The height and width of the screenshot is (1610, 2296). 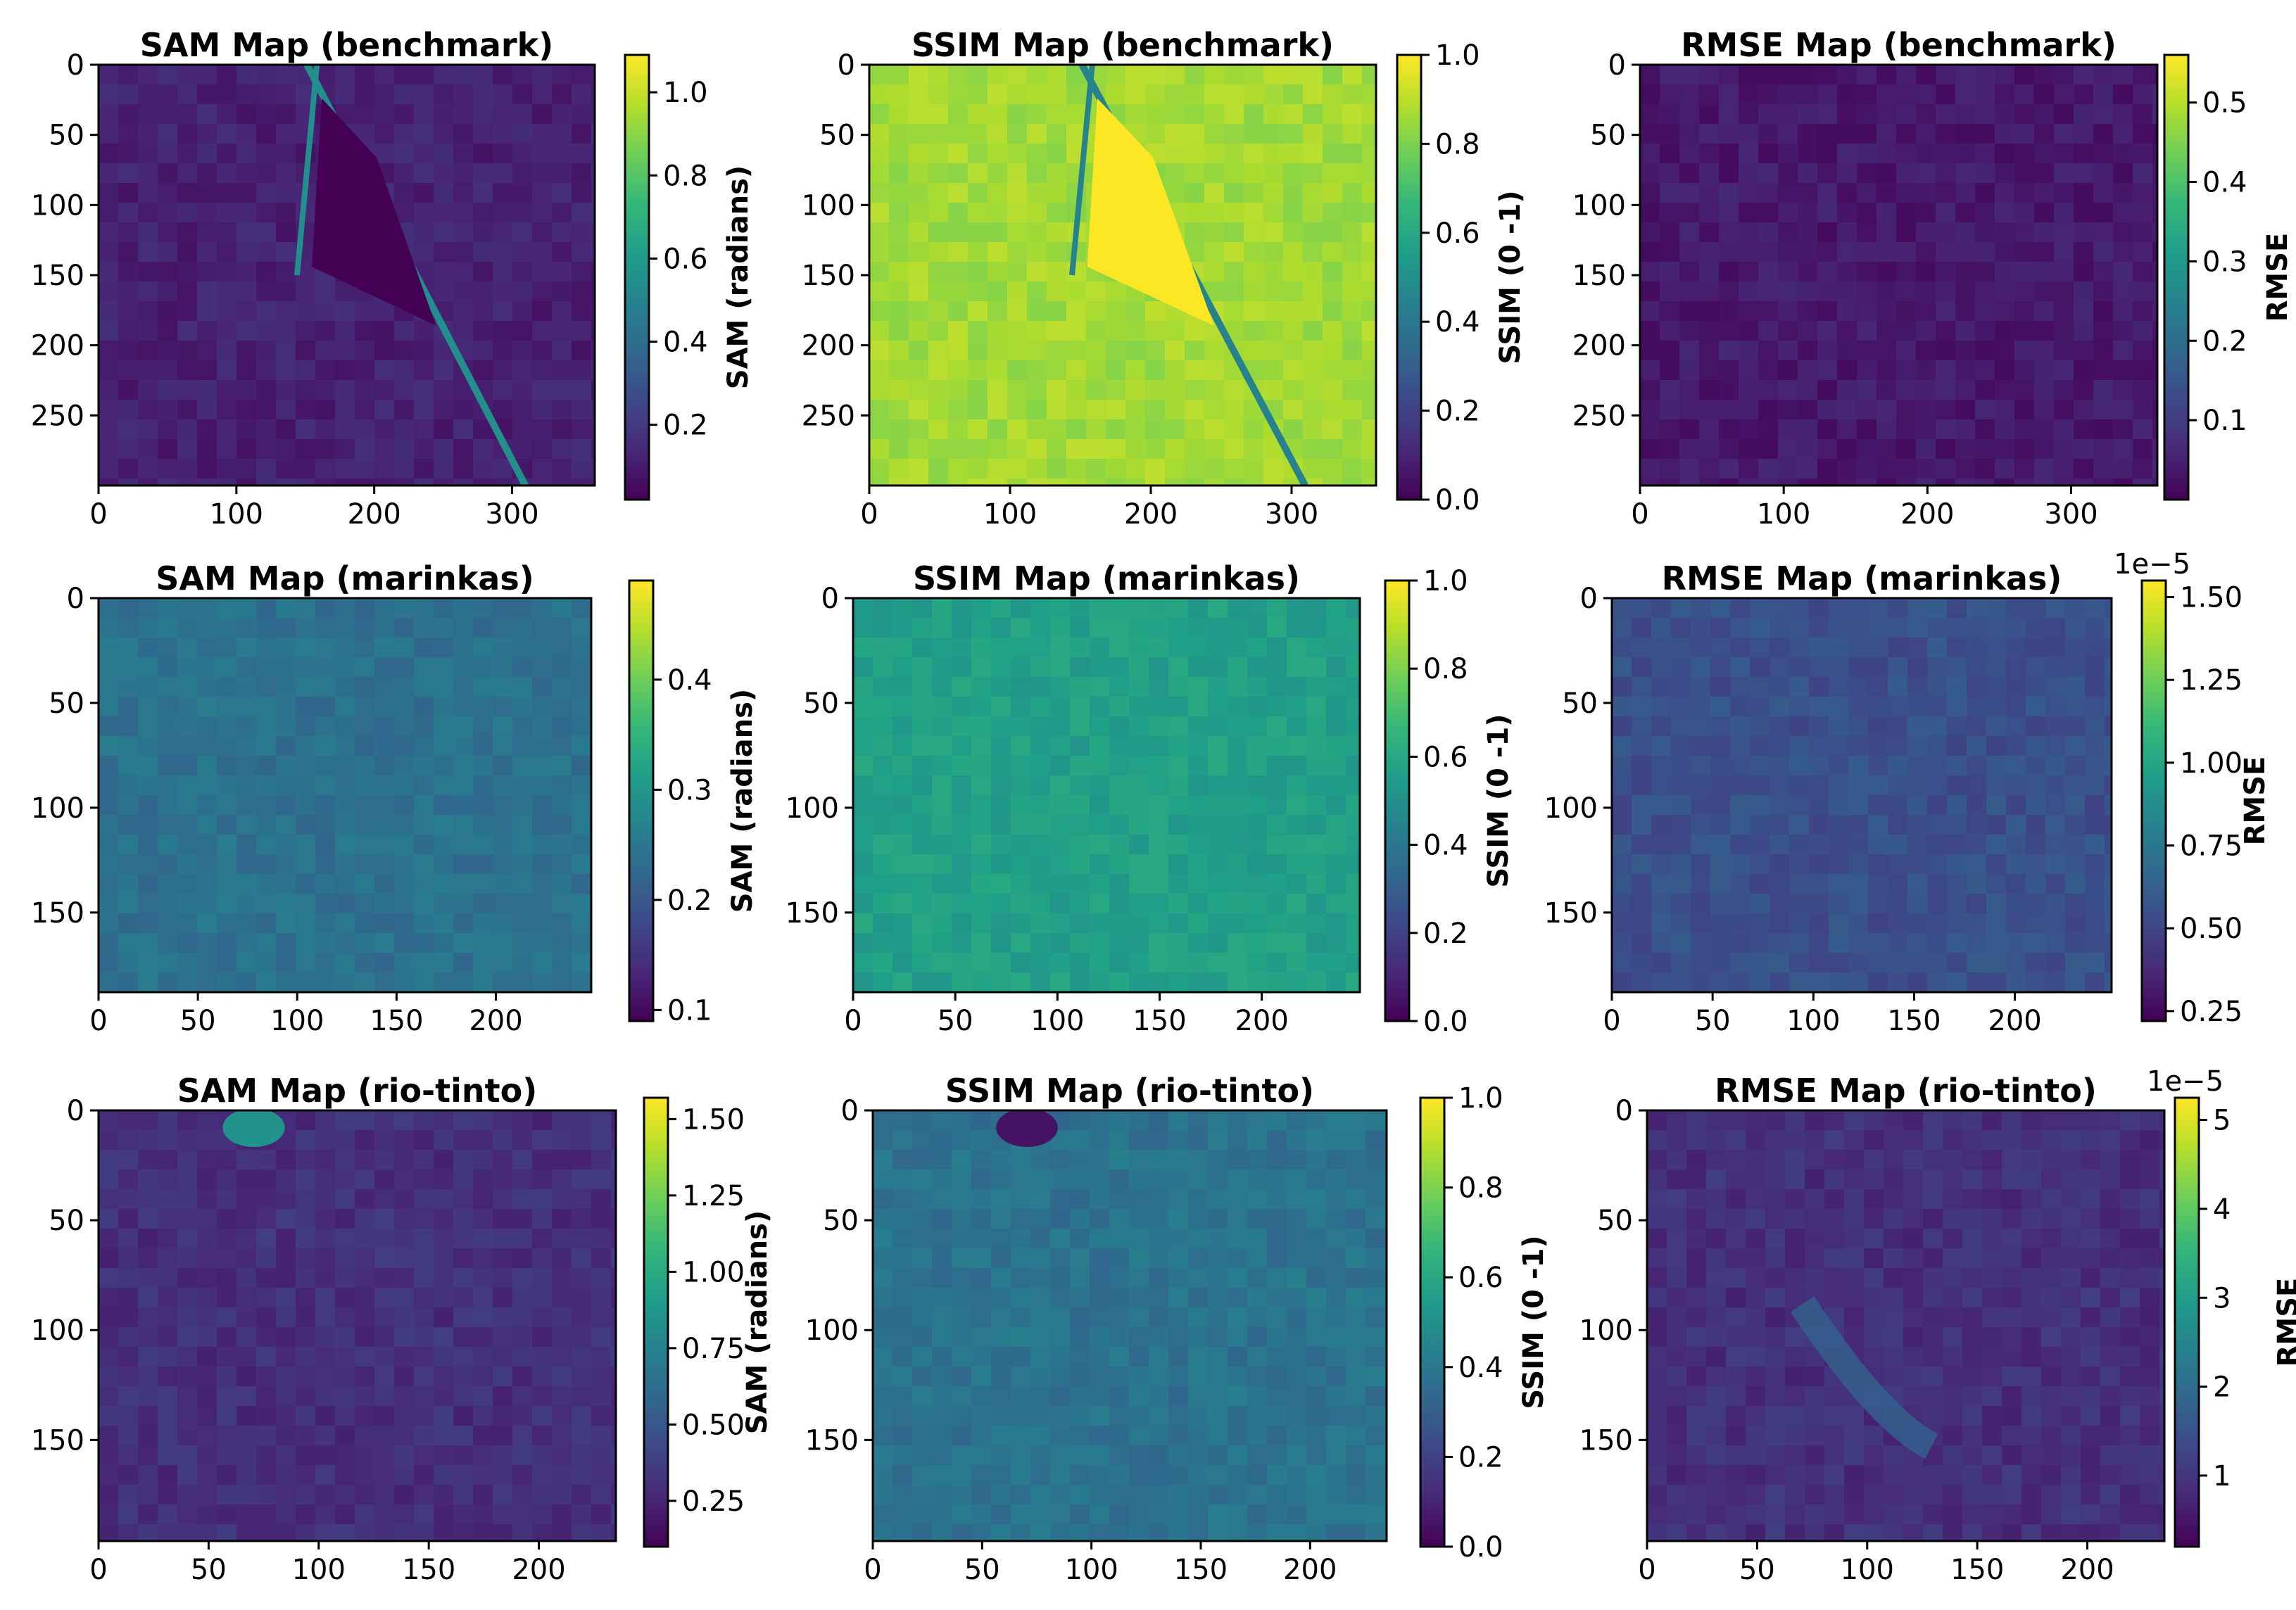 What do you see at coordinates (1498, 800) in the screenshot?
I see `colorbar-label: SSIM (0 -1)` at bounding box center [1498, 800].